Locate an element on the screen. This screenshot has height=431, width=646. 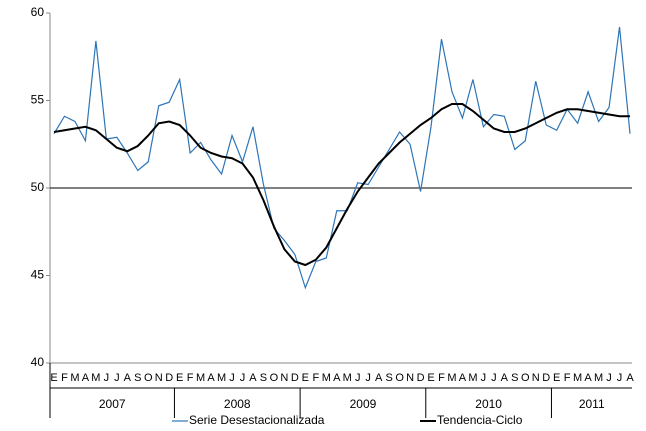
y-tick-label: 60 is located at coordinates (38, 12).